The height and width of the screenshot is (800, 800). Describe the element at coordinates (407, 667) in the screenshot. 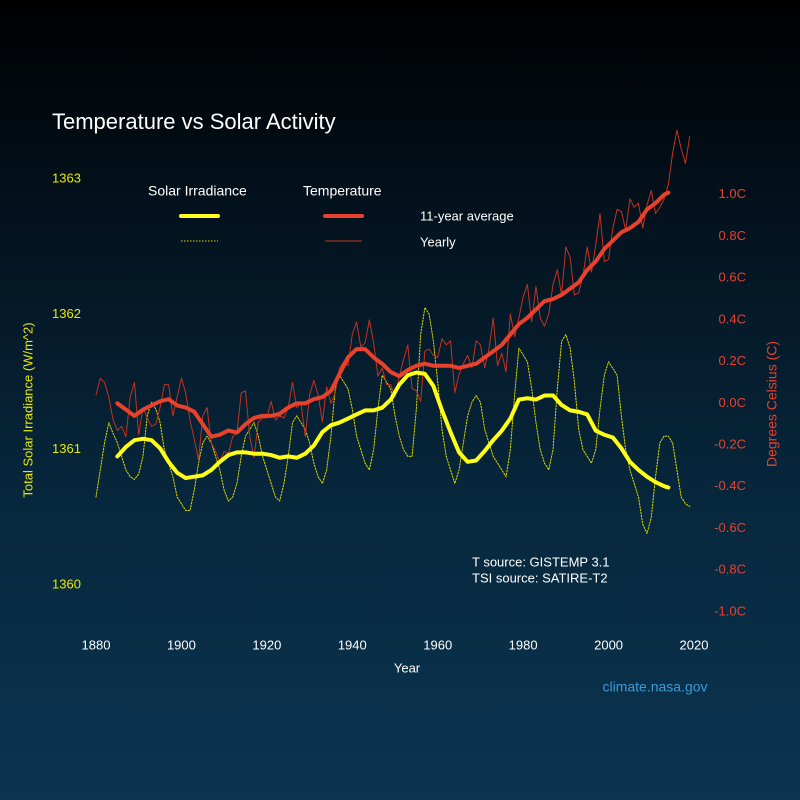

I see `x-axis-label: Year` at that location.